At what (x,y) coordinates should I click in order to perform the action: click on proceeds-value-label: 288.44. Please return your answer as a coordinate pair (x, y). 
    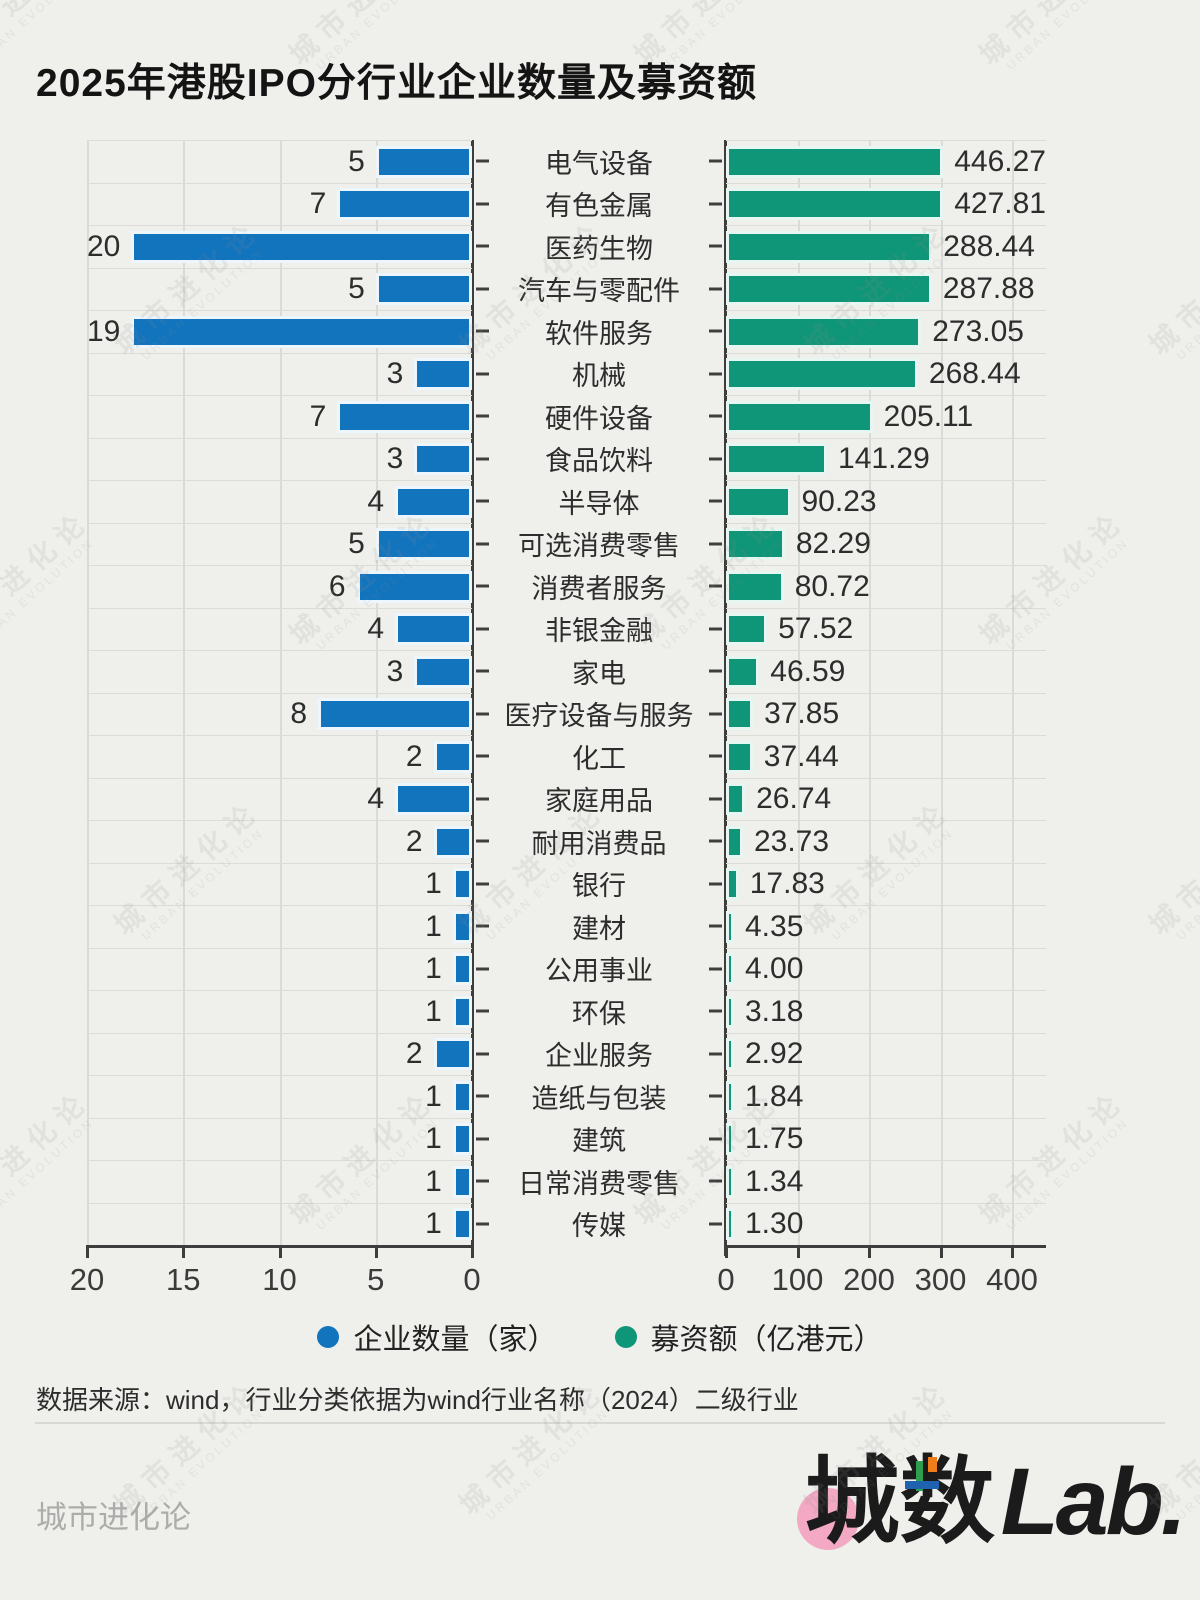
    Looking at the image, I should click on (989, 246).